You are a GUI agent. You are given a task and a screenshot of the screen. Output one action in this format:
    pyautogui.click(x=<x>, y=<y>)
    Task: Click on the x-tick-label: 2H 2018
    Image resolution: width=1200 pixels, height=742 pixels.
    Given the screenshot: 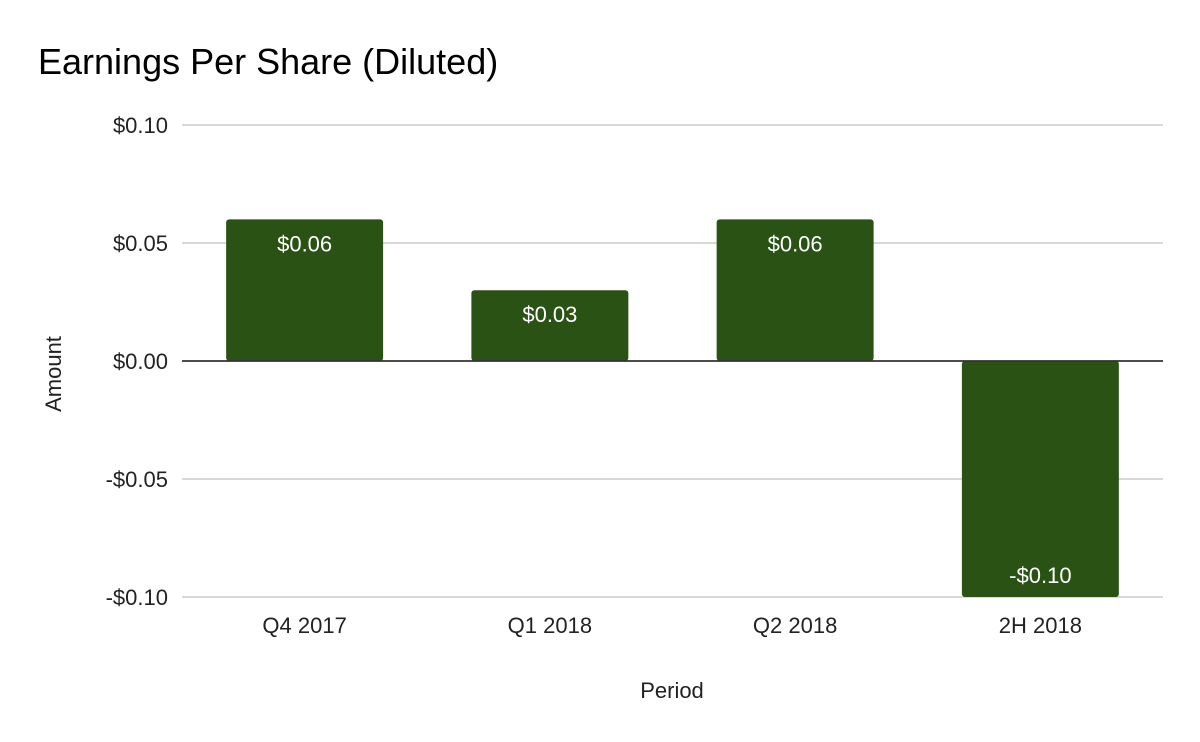 What is the action you would take?
    pyautogui.click(x=1040, y=625)
    